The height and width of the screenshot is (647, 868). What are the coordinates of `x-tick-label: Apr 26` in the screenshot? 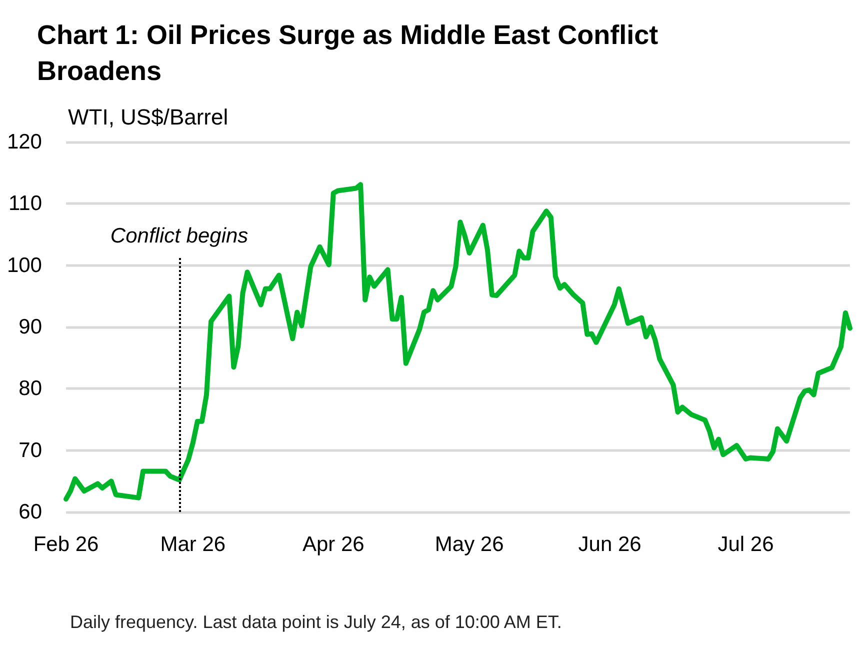 It's located at (333, 544).